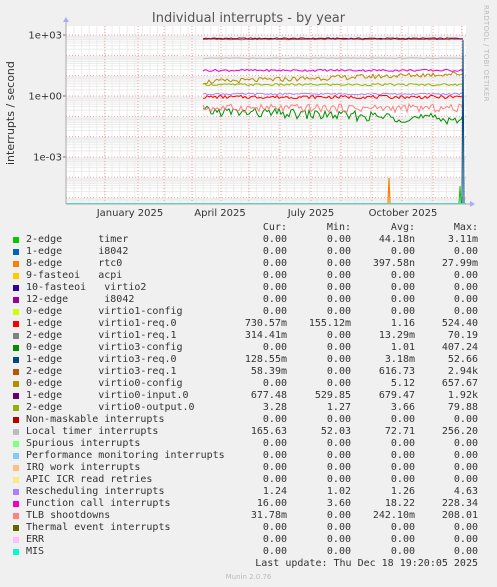 The height and width of the screenshot is (587, 497). Describe the element at coordinates (248, 516) in the screenshot. I see `legend-row: TLB shootdowns 31.78m 0.00 242.10m 208.01` at that location.